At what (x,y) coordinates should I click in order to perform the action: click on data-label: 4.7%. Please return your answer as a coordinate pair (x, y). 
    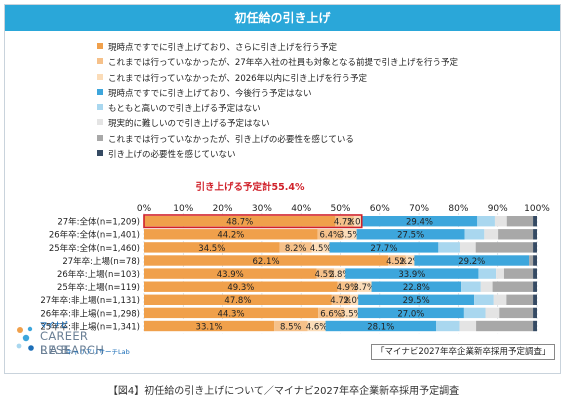
    Looking at the image, I should click on (341, 301).